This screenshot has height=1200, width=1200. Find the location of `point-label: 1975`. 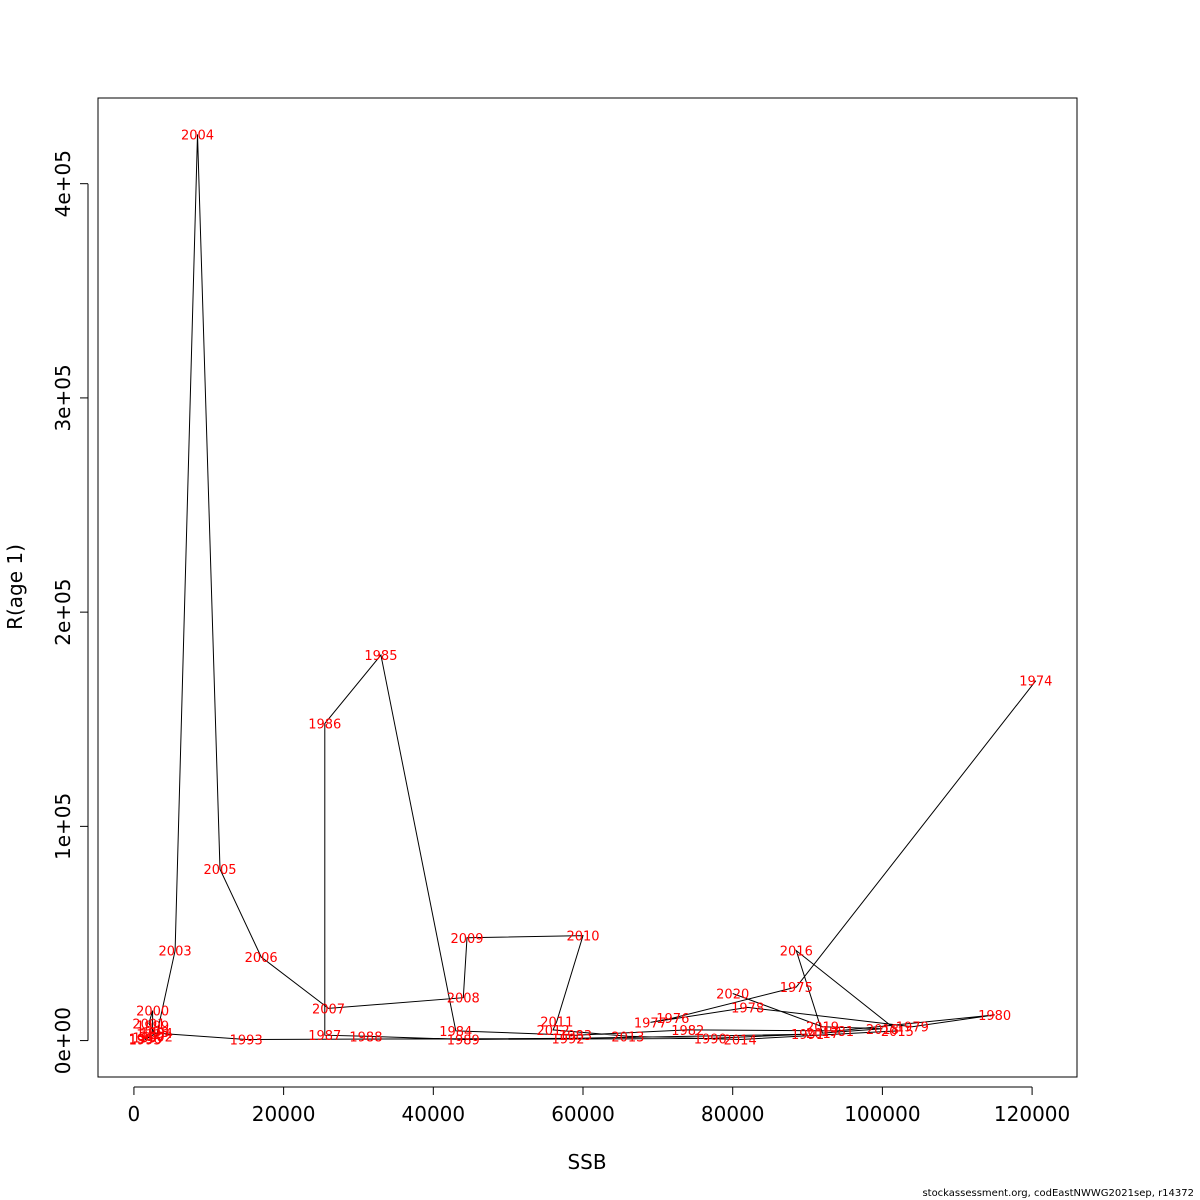

point-label: 1975 is located at coordinates (796, 988).